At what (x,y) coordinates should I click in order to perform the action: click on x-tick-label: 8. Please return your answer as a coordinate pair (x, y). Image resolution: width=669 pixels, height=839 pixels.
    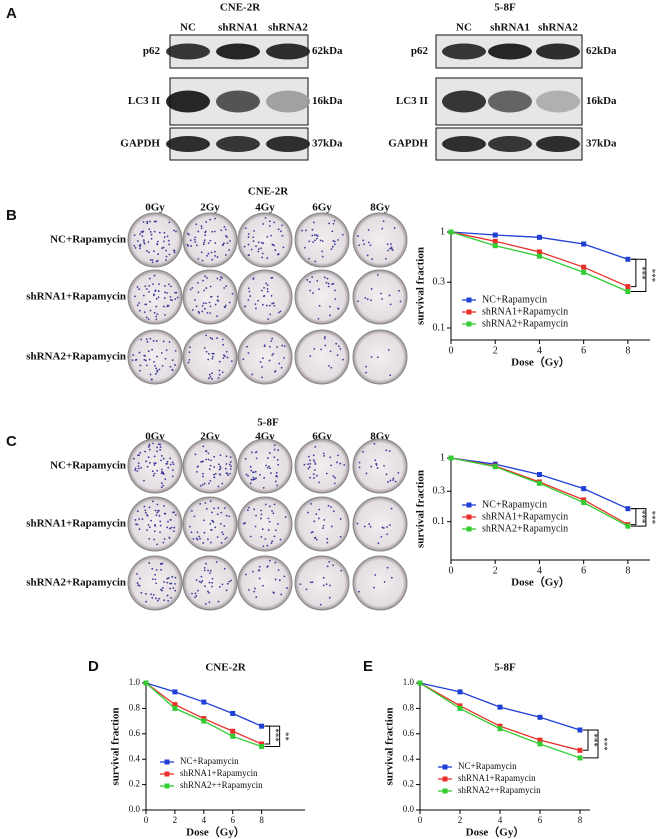
    Looking at the image, I should click on (580, 820).